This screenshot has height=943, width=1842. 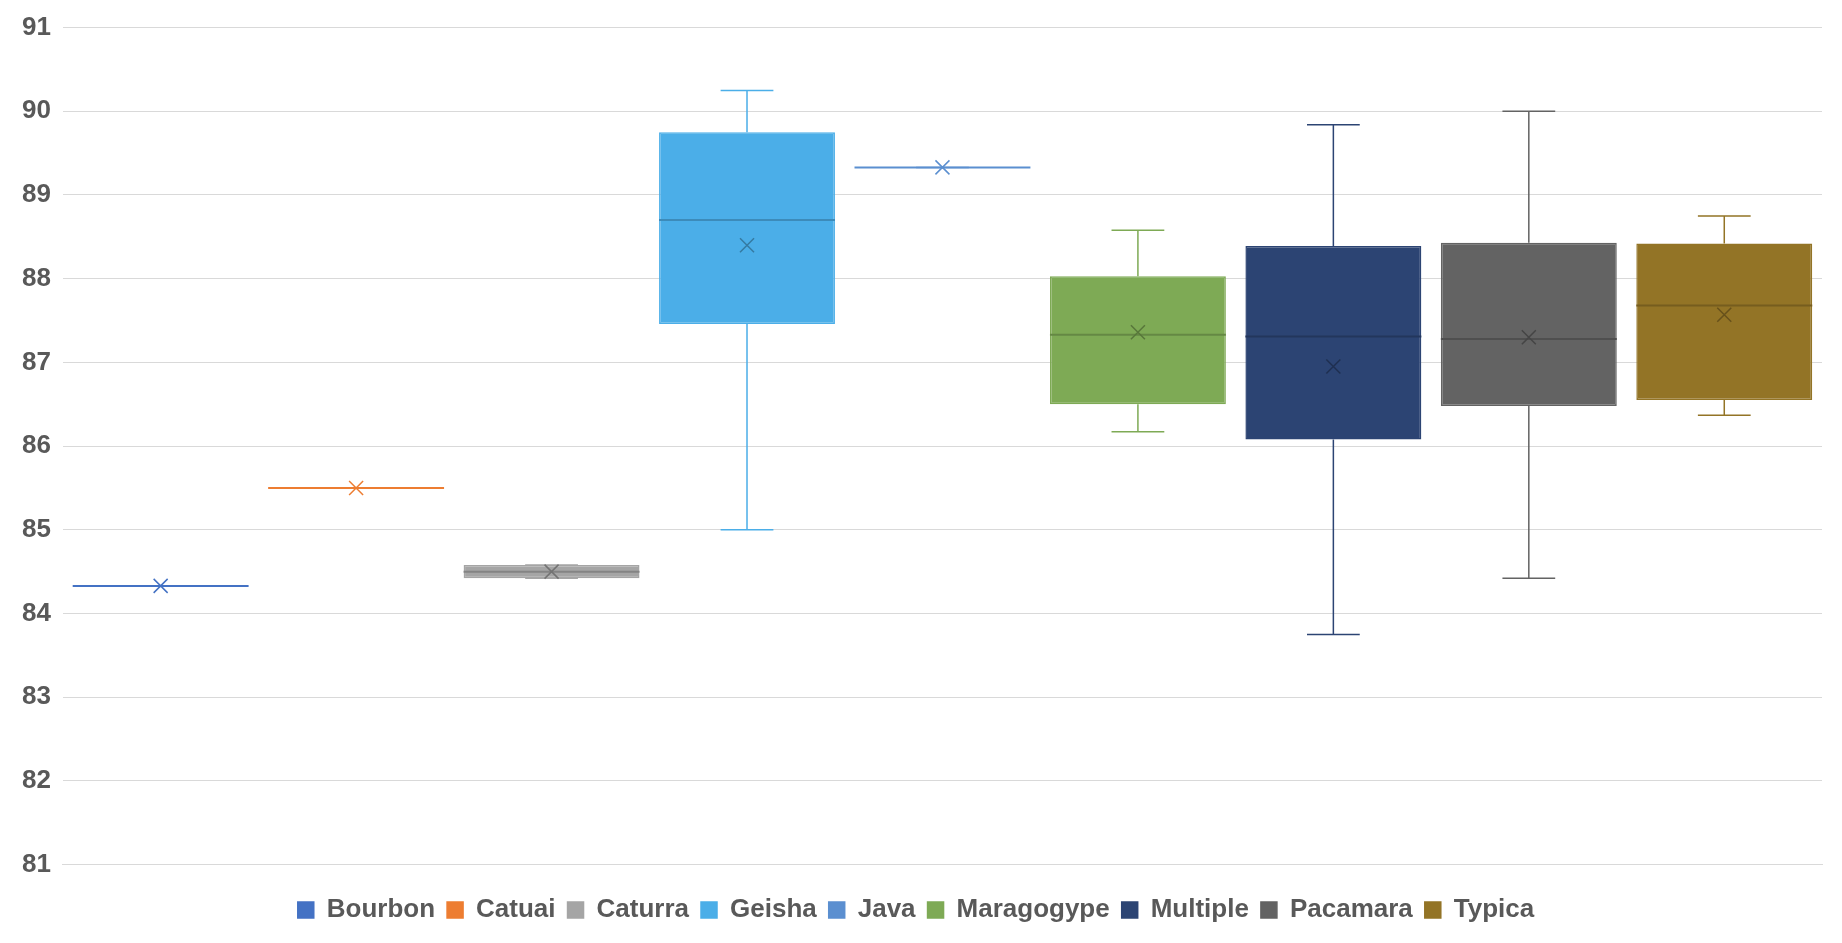 I want to click on y-tick-label: 86, so click(x=36, y=444).